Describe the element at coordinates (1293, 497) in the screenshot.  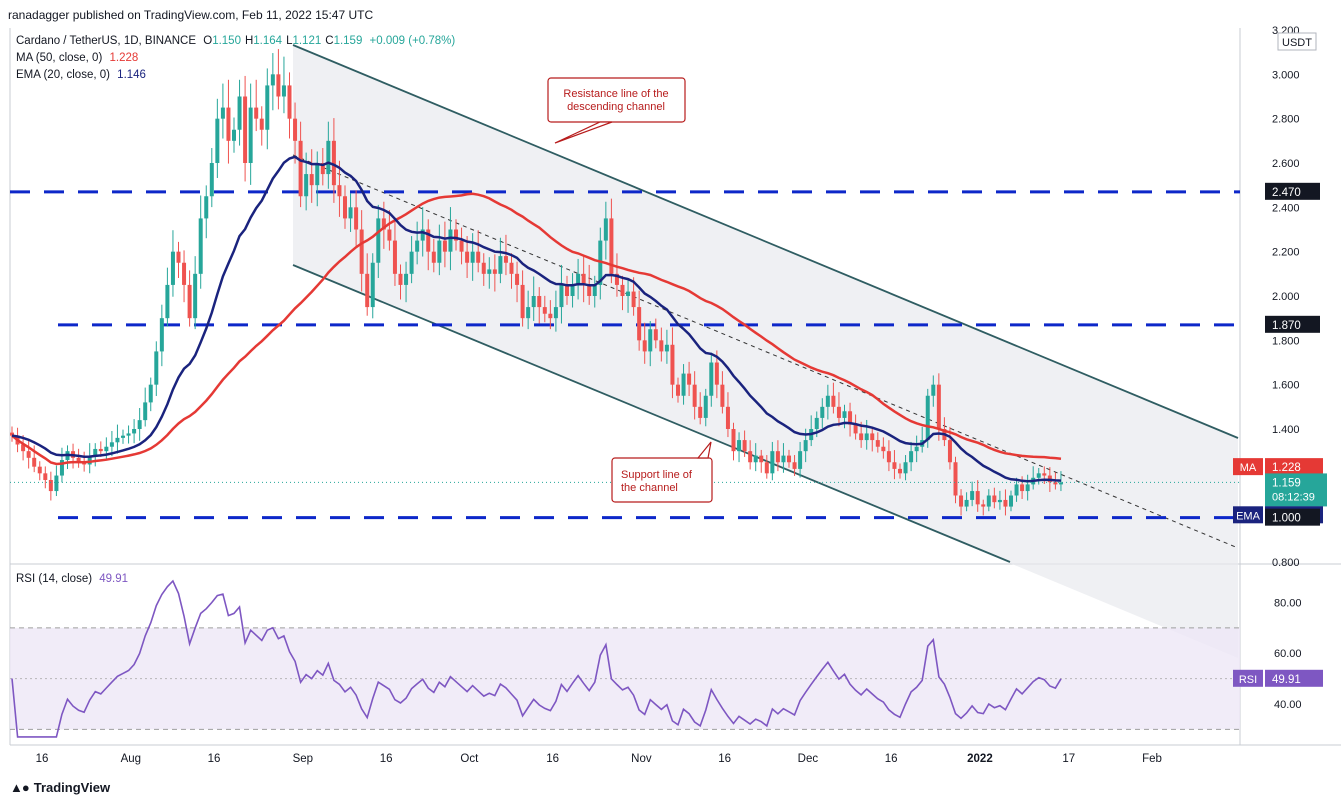
I see `price-badge-countdown: 08:12:39` at that location.